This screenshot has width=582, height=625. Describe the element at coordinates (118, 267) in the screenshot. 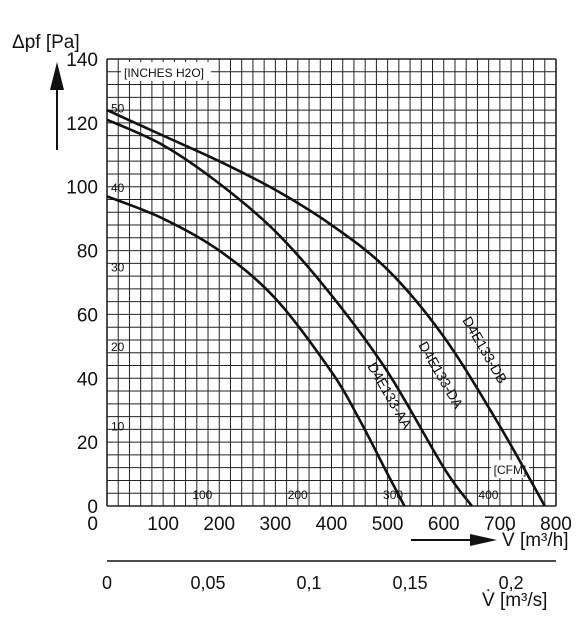

I see `inner-y-tick-label: 30` at that location.